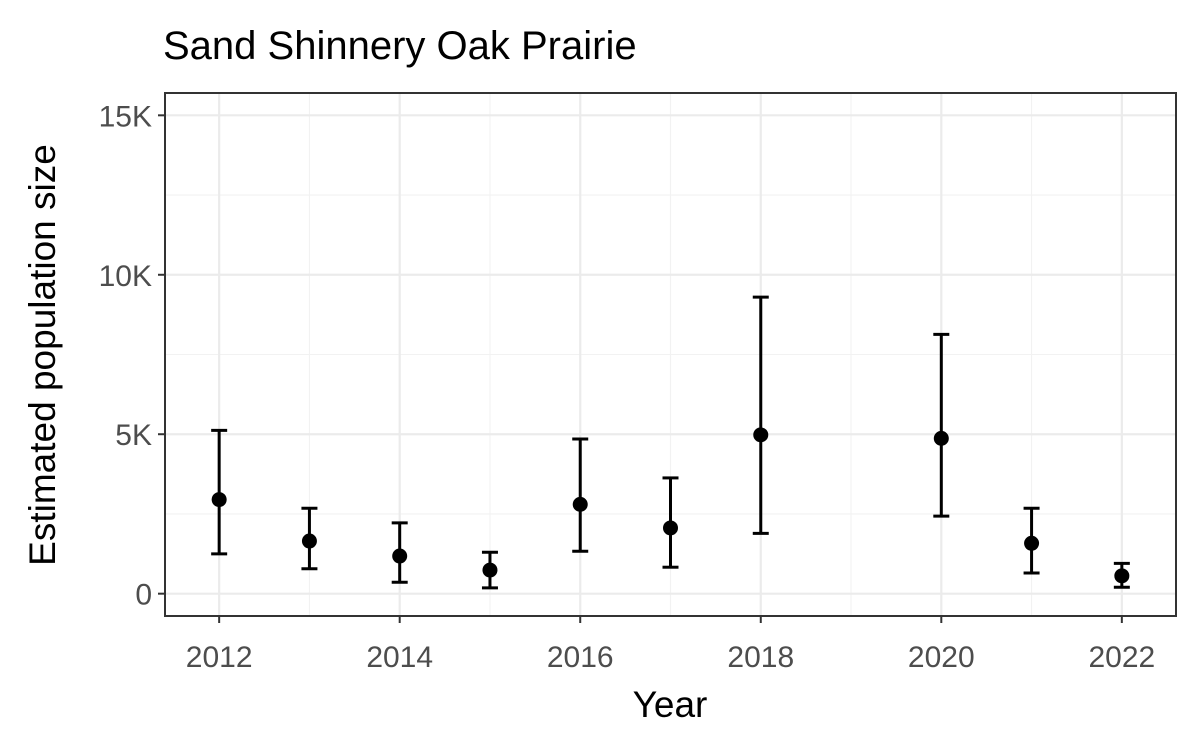 The image size is (1200, 750). What do you see at coordinates (1121, 657) in the screenshot?
I see `x-tick-label: 2022` at bounding box center [1121, 657].